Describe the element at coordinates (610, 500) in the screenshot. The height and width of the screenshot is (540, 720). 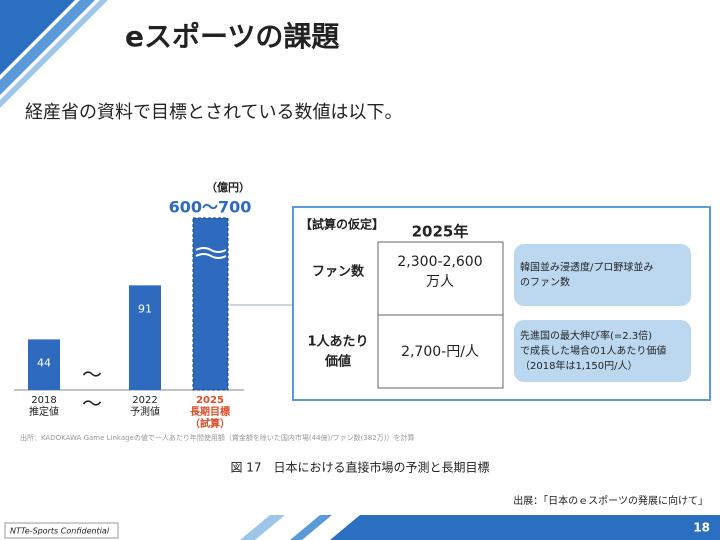
I see `source: 出展：「日本のｅスポーツの発展に向けて」` at that location.